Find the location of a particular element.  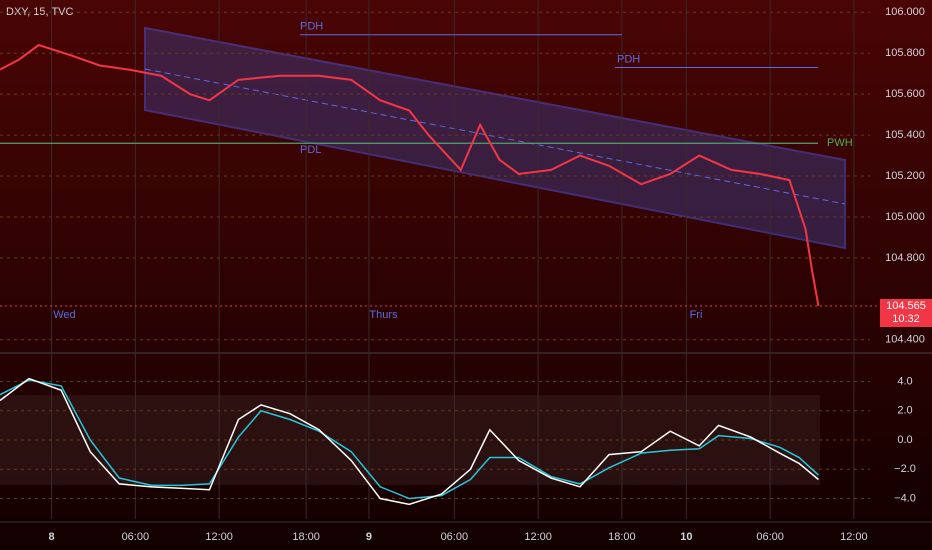

ticker: DXY, 15, TVC is located at coordinates (40, 12).